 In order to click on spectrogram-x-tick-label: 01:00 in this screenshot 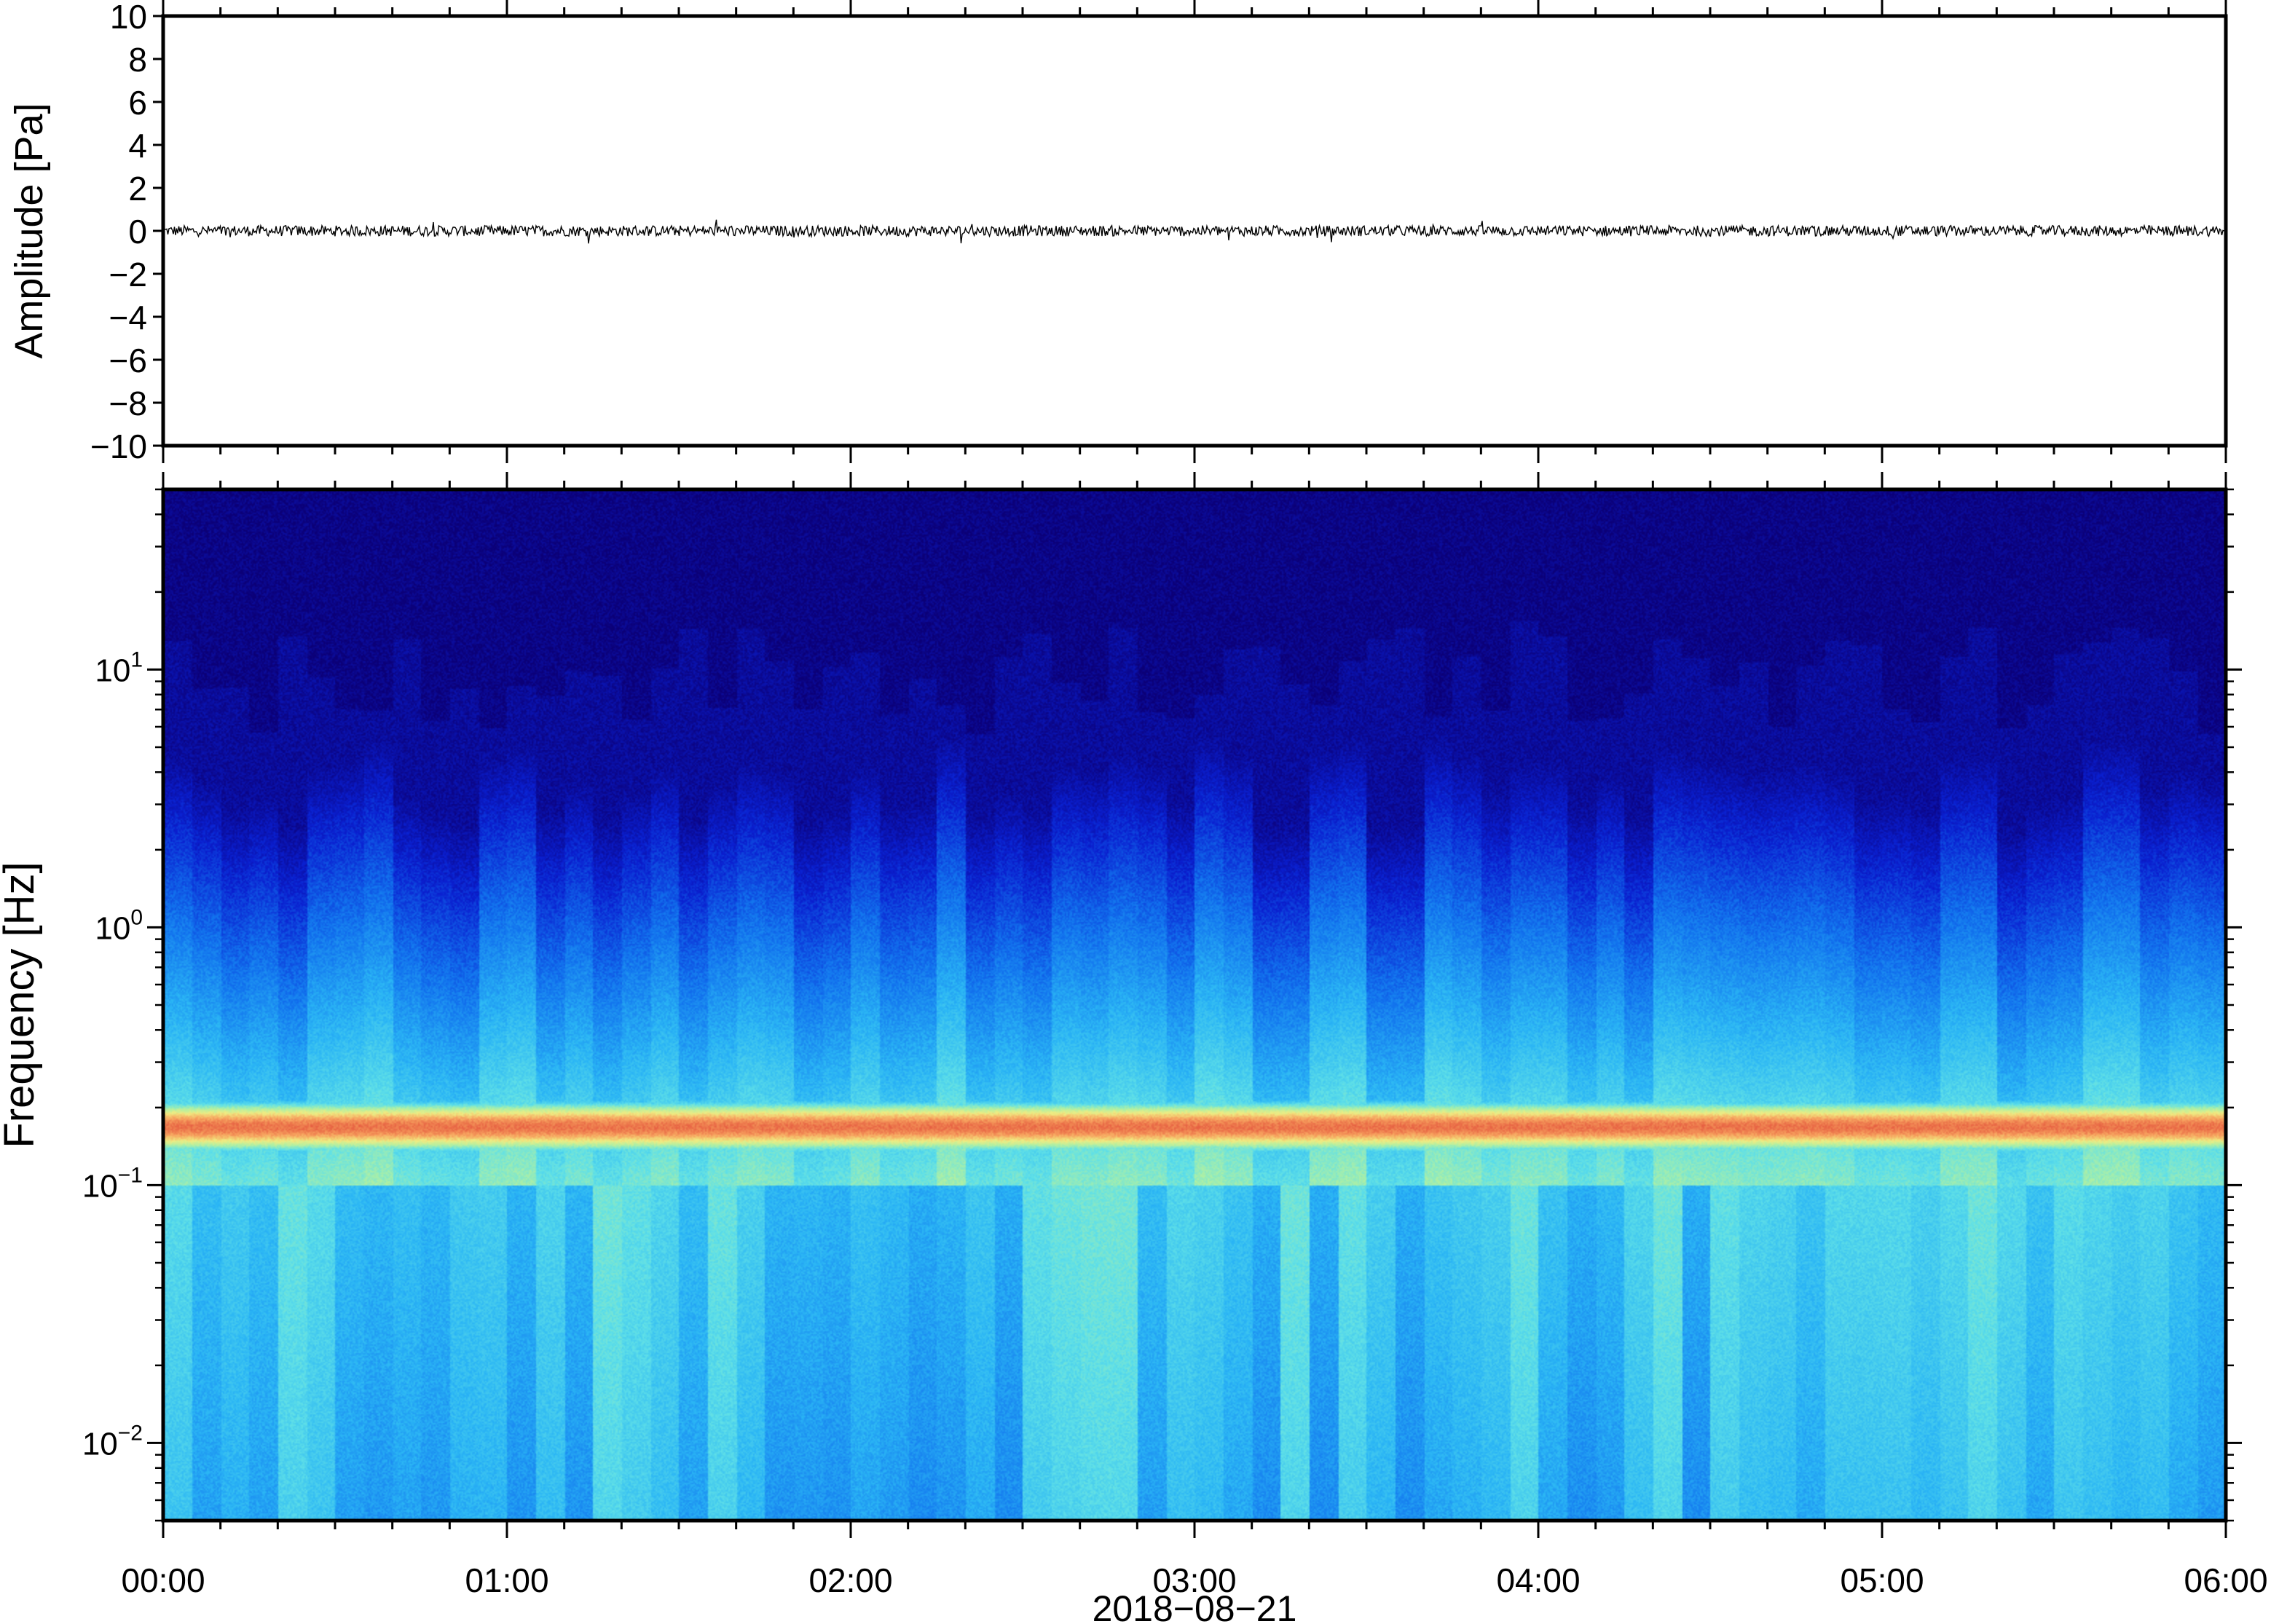, I will do `click(506, 1580)`.